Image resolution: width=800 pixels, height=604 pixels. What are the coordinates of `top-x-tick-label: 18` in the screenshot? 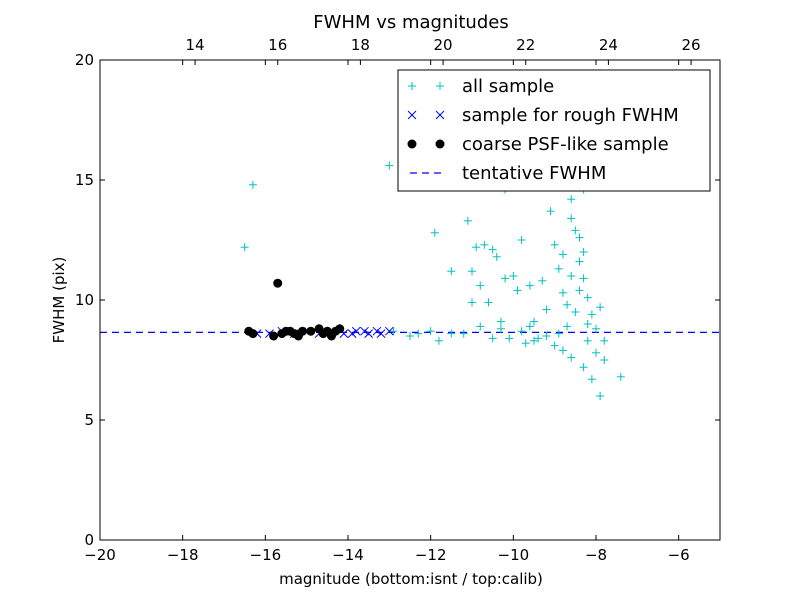 It's located at (360, 45).